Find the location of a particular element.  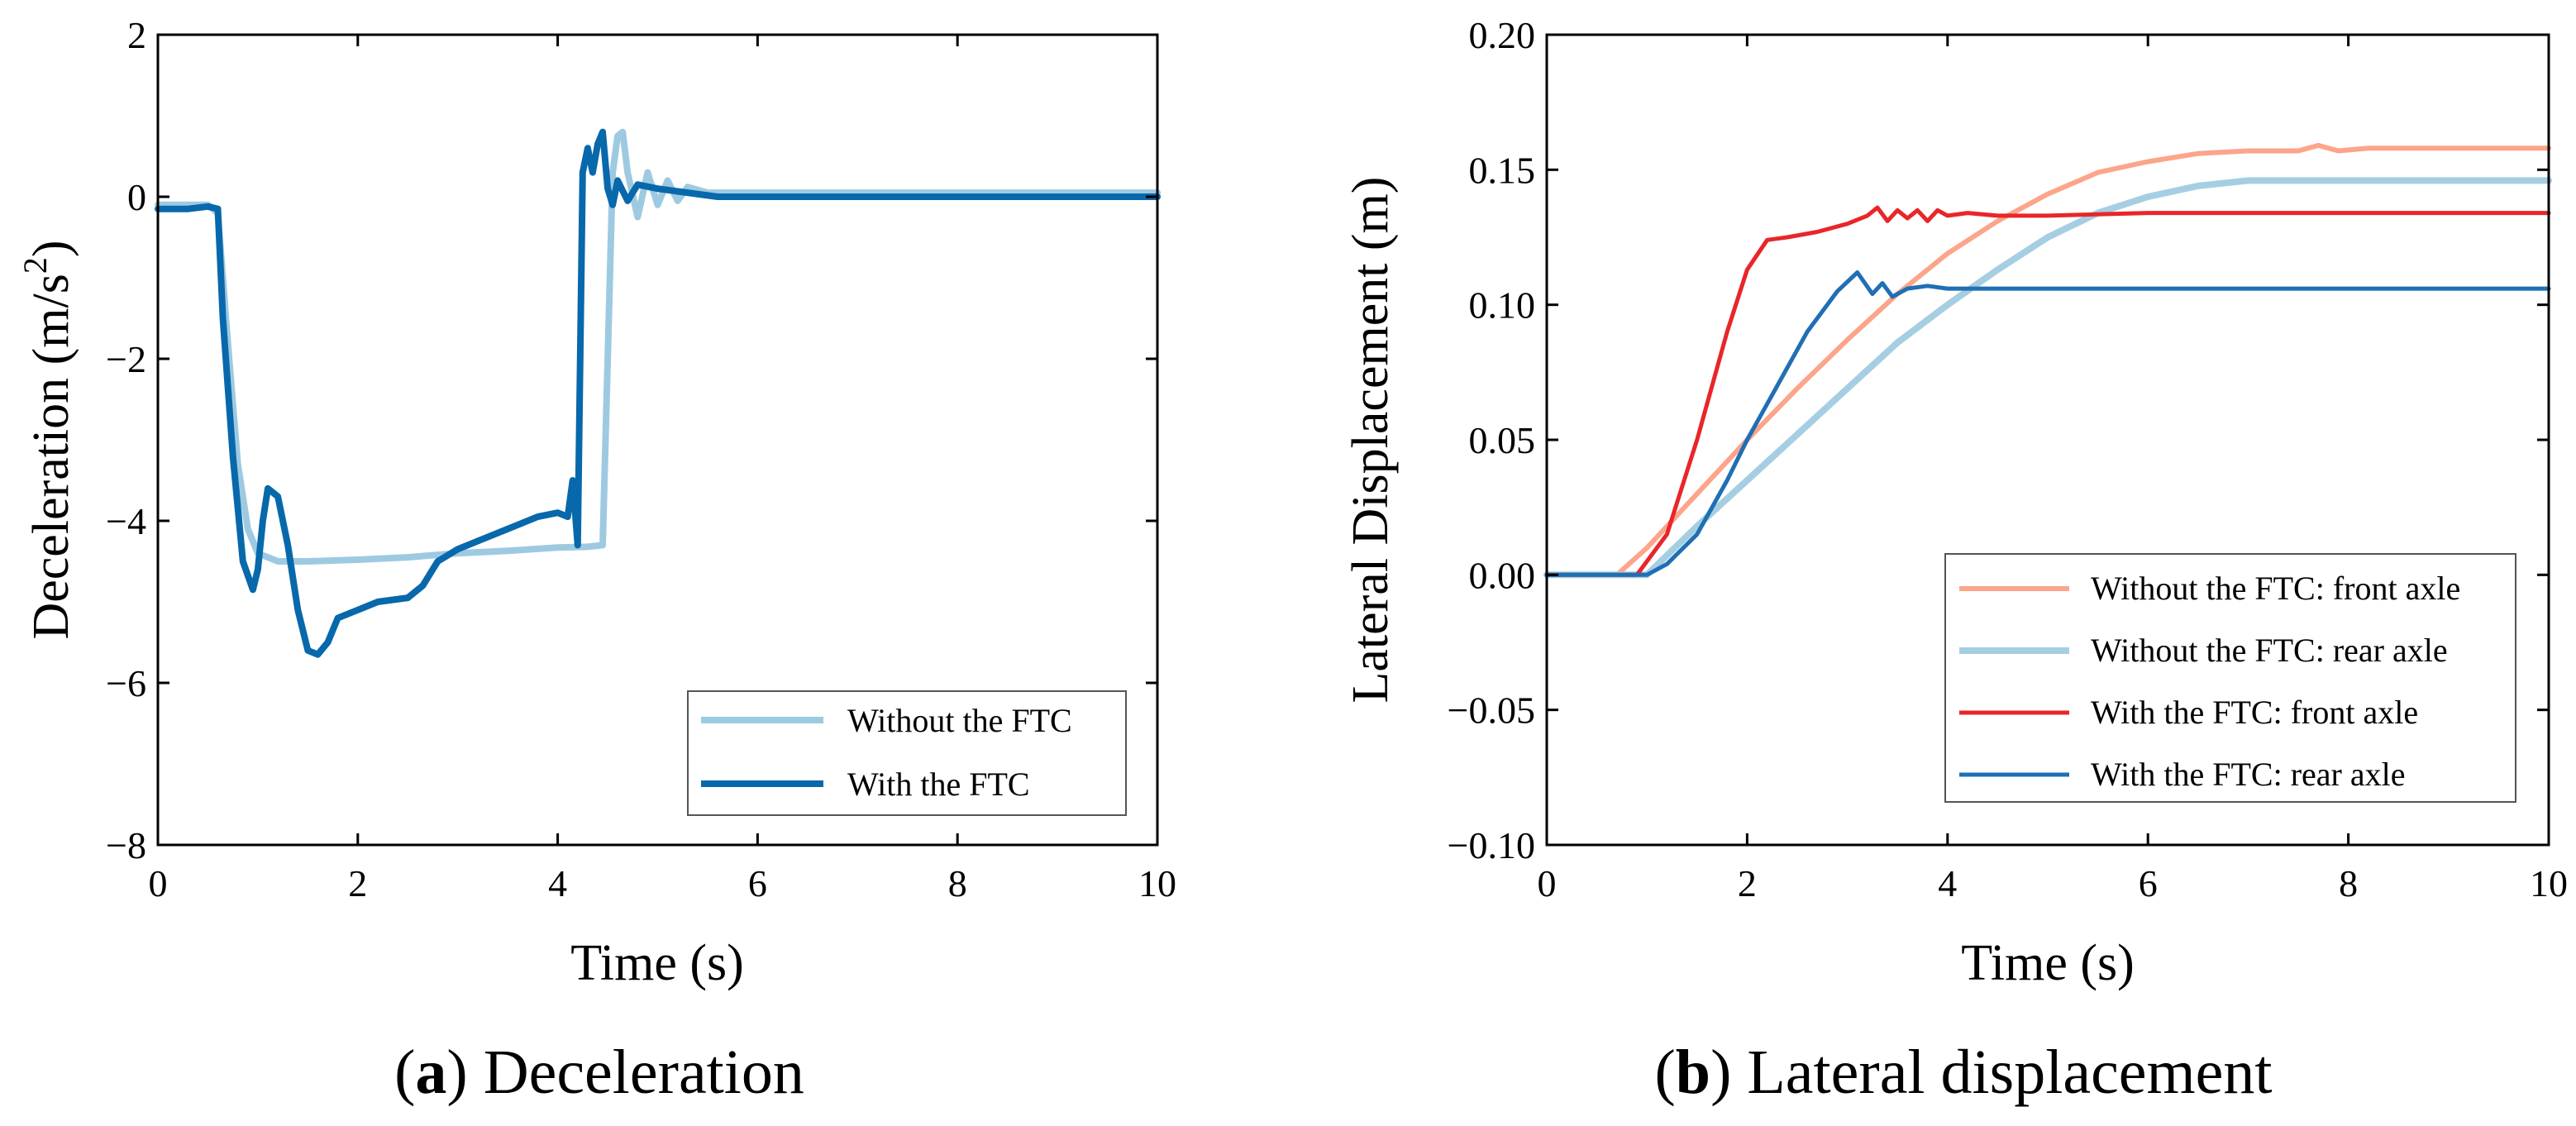

panel-b-x-axis-label: Time (s) is located at coordinates (2048, 963).